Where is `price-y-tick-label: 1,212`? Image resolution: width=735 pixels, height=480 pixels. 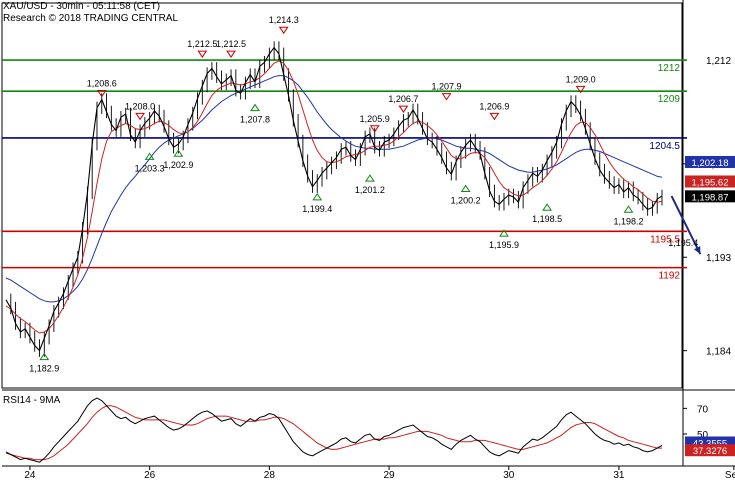
price-y-tick-label: 1,212 is located at coordinates (718, 61).